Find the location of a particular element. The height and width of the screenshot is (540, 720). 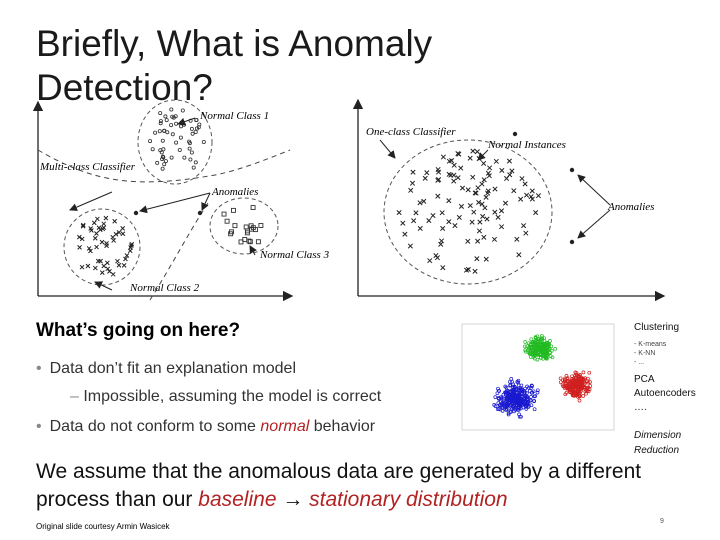

red-cluster is located at coordinates (575, 386).